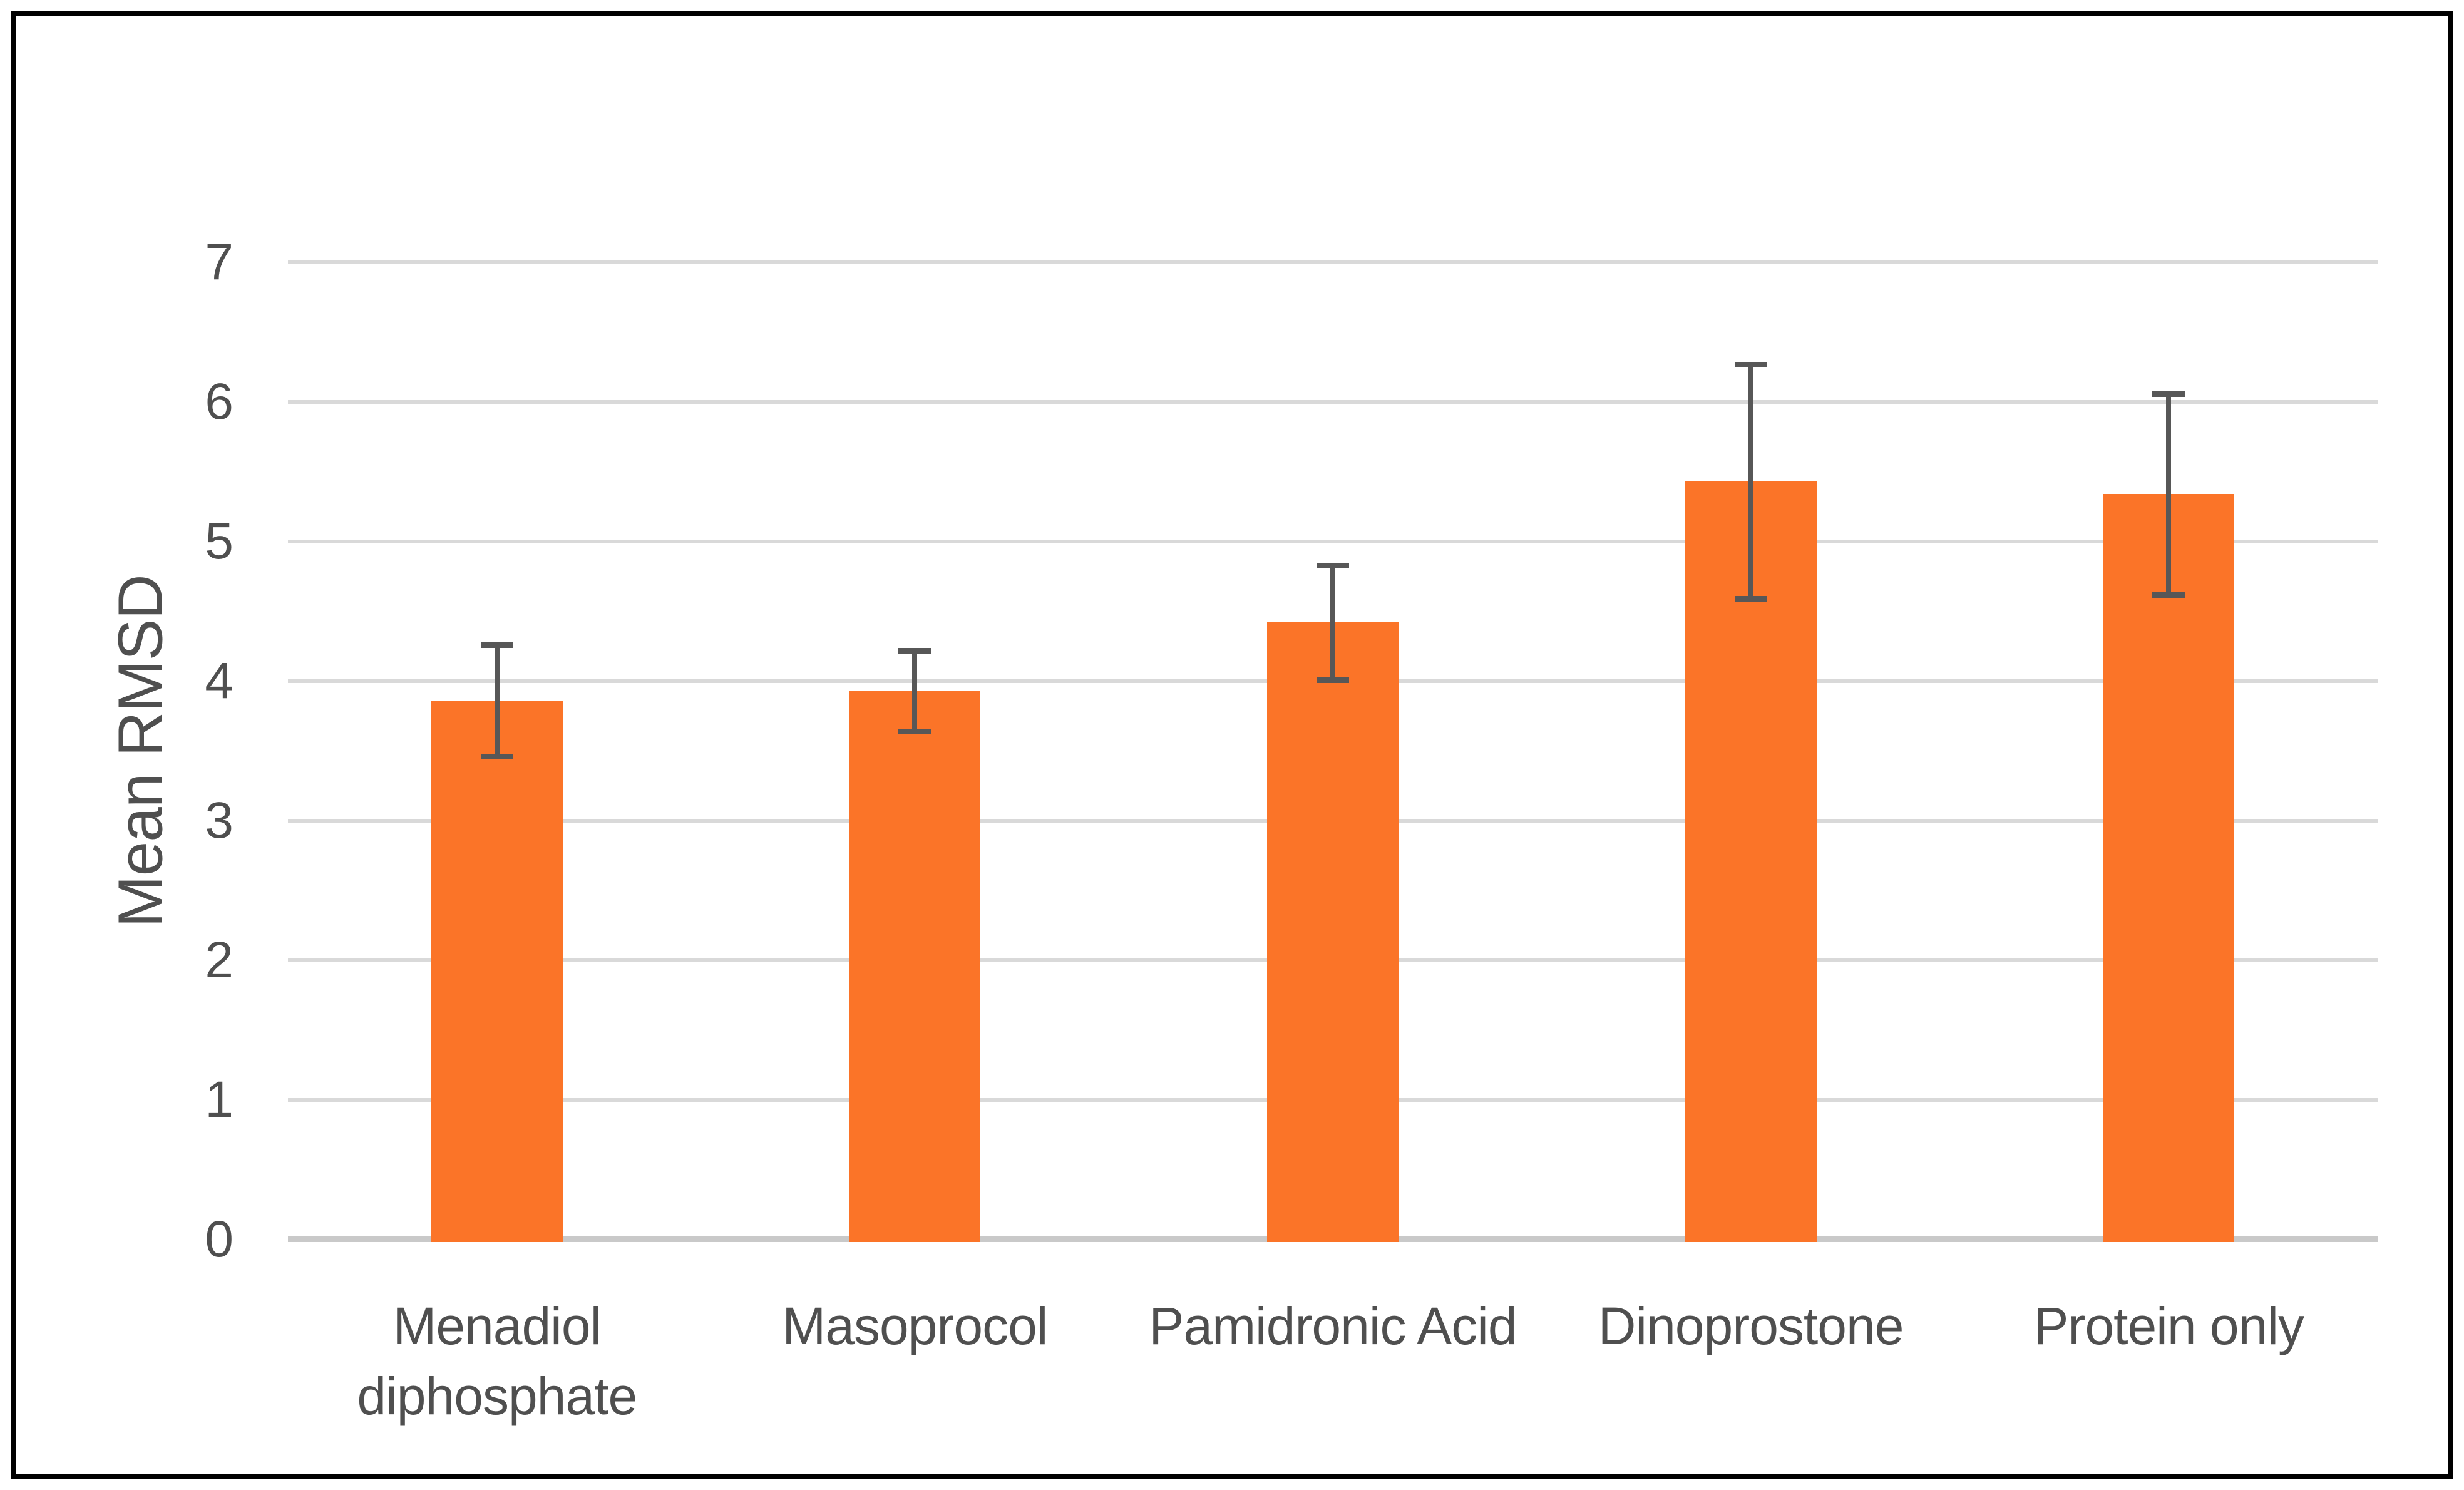 This screenshot has width=2464, height=1490. What do you see at coordinates (915, 732) in the screenshot?
I see `error-bar-bottom-cap-masoprocol` at bounding box center [915, 732].